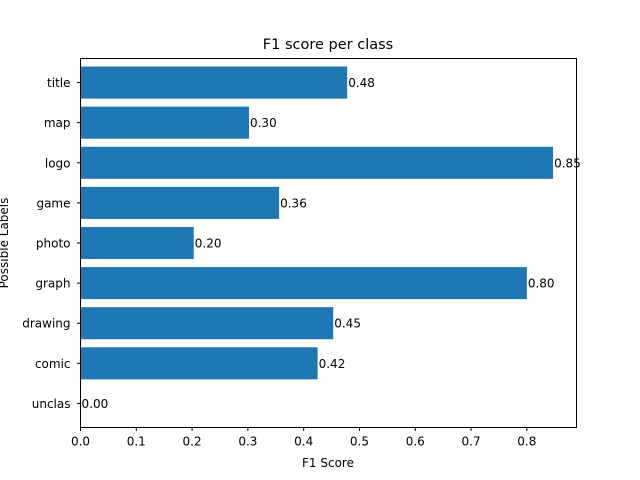  What do you see at coordinates (53, 203) in the screenshot?
I see `y-tick-label-game: game` at bounding box center [53, 203].